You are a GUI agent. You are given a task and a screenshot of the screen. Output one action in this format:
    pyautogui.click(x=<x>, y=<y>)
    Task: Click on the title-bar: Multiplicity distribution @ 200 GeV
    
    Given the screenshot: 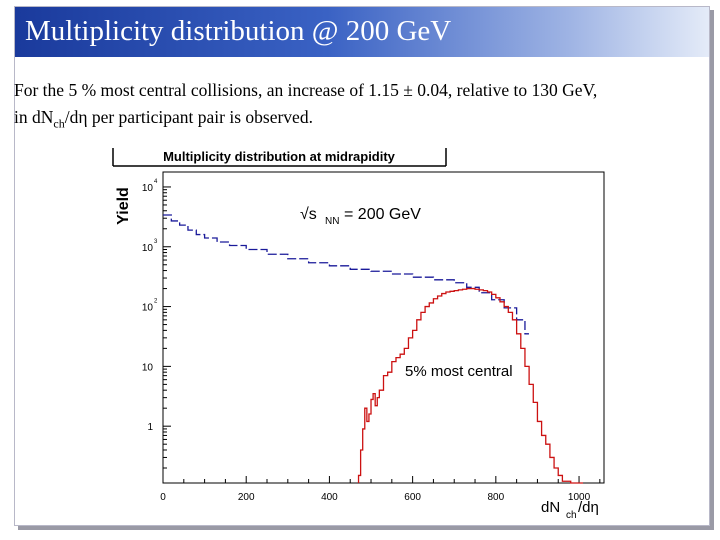 What is the action you would take?
    pyautogui.click(x=362, y=32)
    